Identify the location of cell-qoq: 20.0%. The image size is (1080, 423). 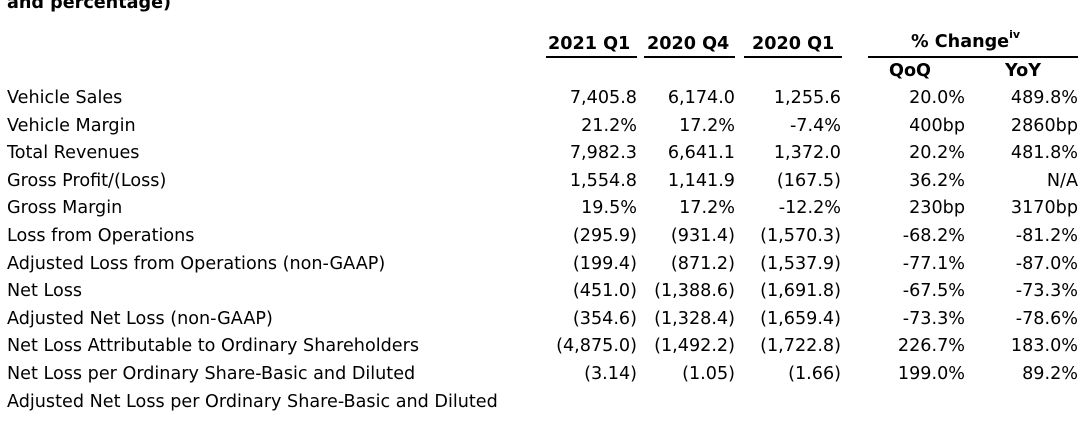
(937, 98).